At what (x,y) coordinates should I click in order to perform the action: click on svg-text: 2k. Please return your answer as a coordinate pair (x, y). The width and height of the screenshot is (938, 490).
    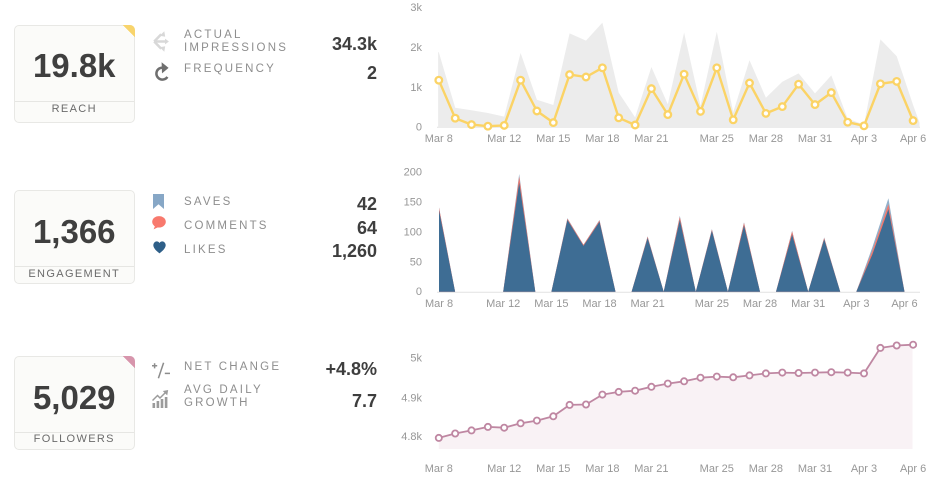
    Looking at the image, I should click on (416, 48).